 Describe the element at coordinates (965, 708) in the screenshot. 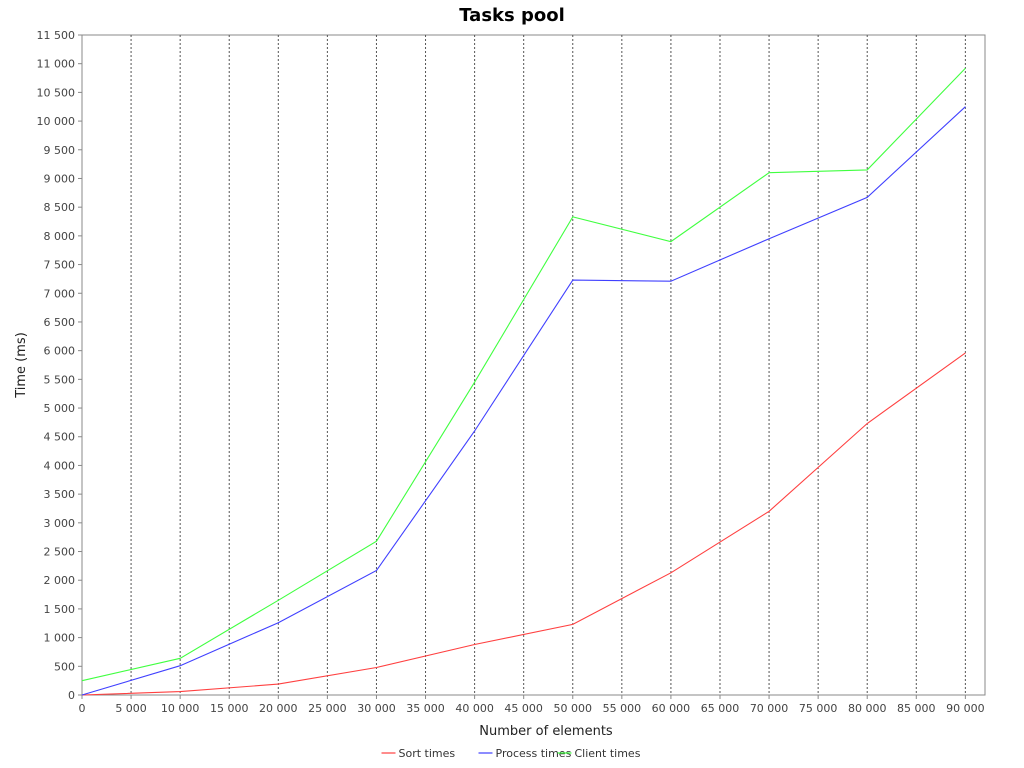

I see `x-tick-label: 90 000` at that location.